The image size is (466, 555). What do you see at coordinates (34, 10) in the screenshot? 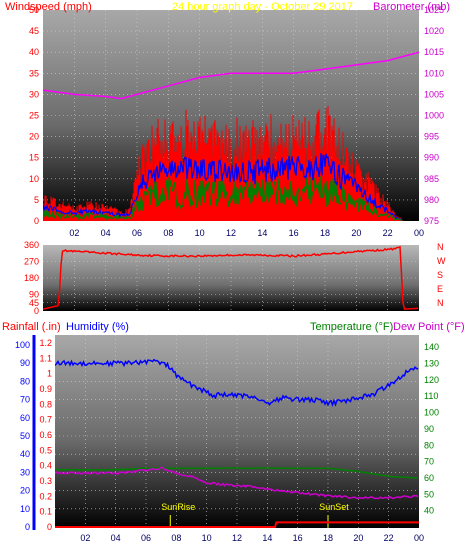
I see `wind-tick-label: 50` at bounding box center [34, 10].